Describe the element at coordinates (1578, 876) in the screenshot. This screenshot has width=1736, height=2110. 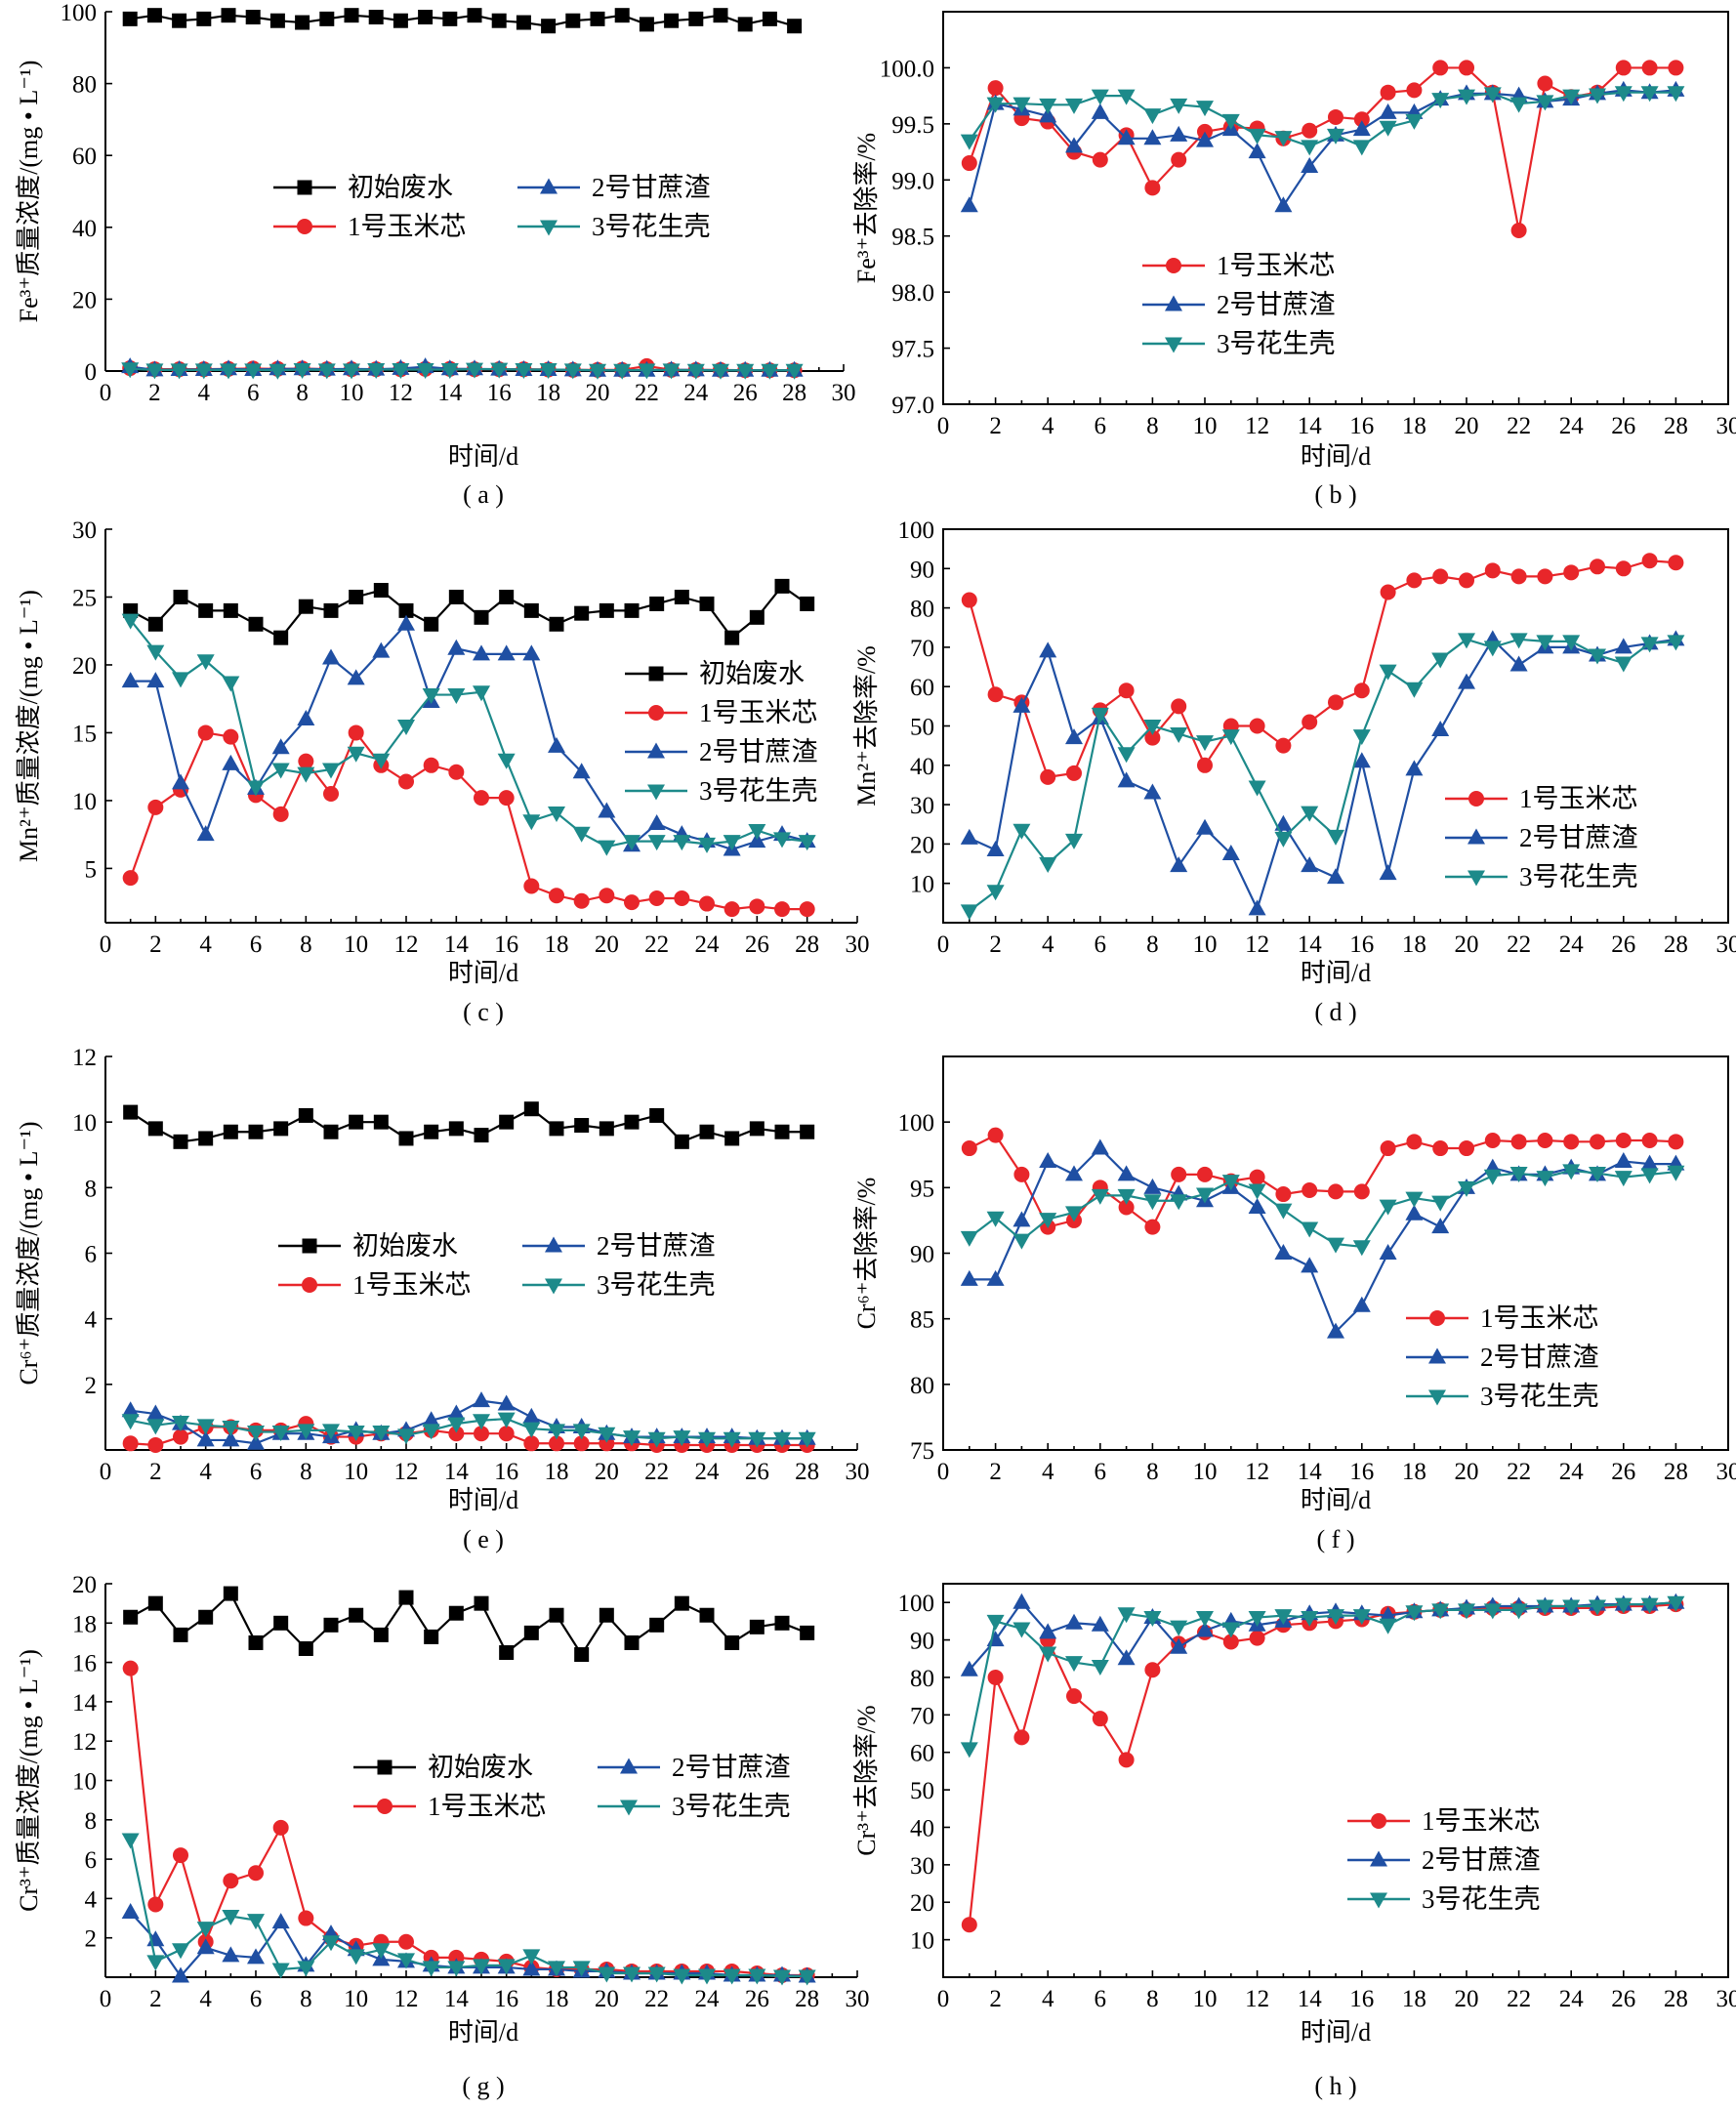
I see `legend-label: 3号花生壳` at that location.